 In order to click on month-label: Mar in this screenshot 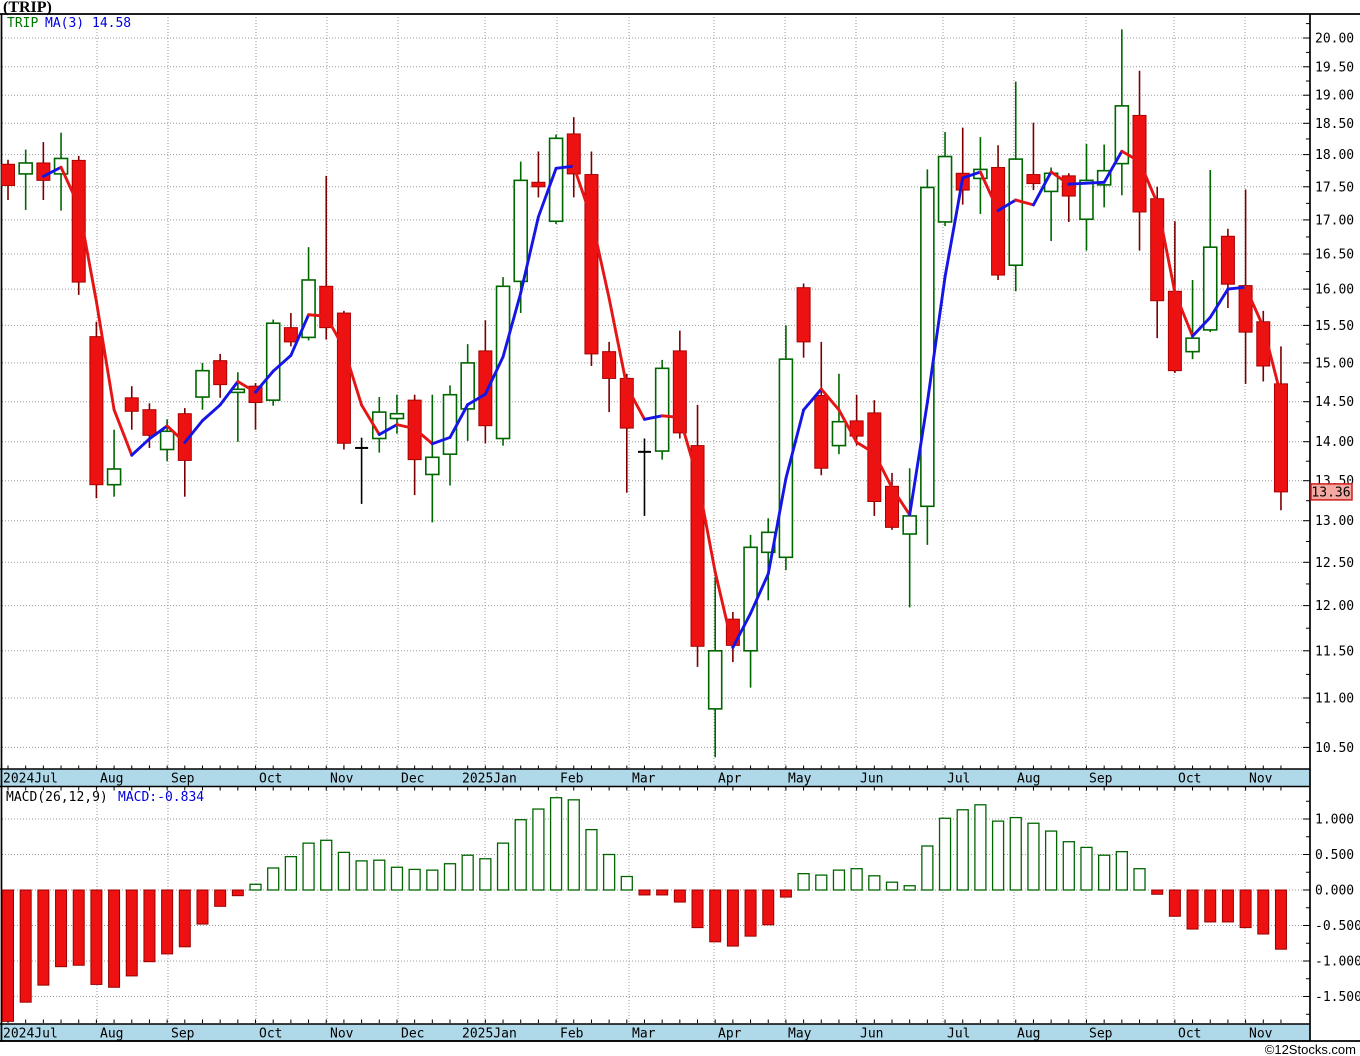, I will do `click(644, 779)`.